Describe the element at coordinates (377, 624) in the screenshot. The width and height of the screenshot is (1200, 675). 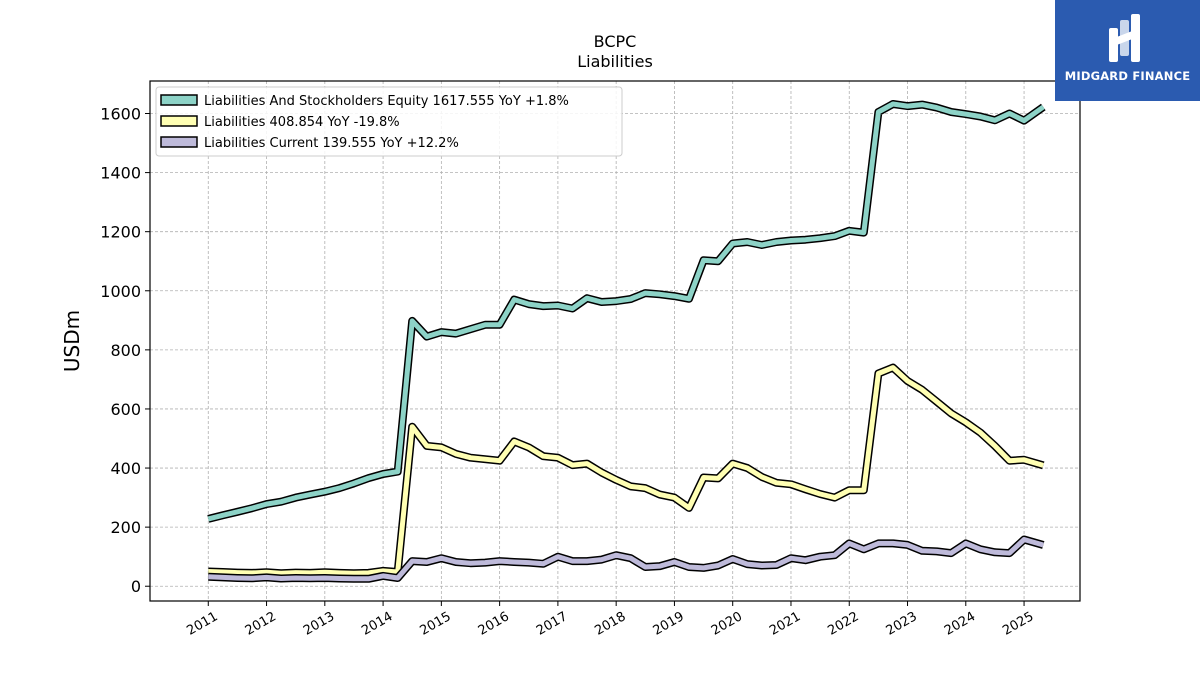
I see `x-tick-label: 2014` at that location.